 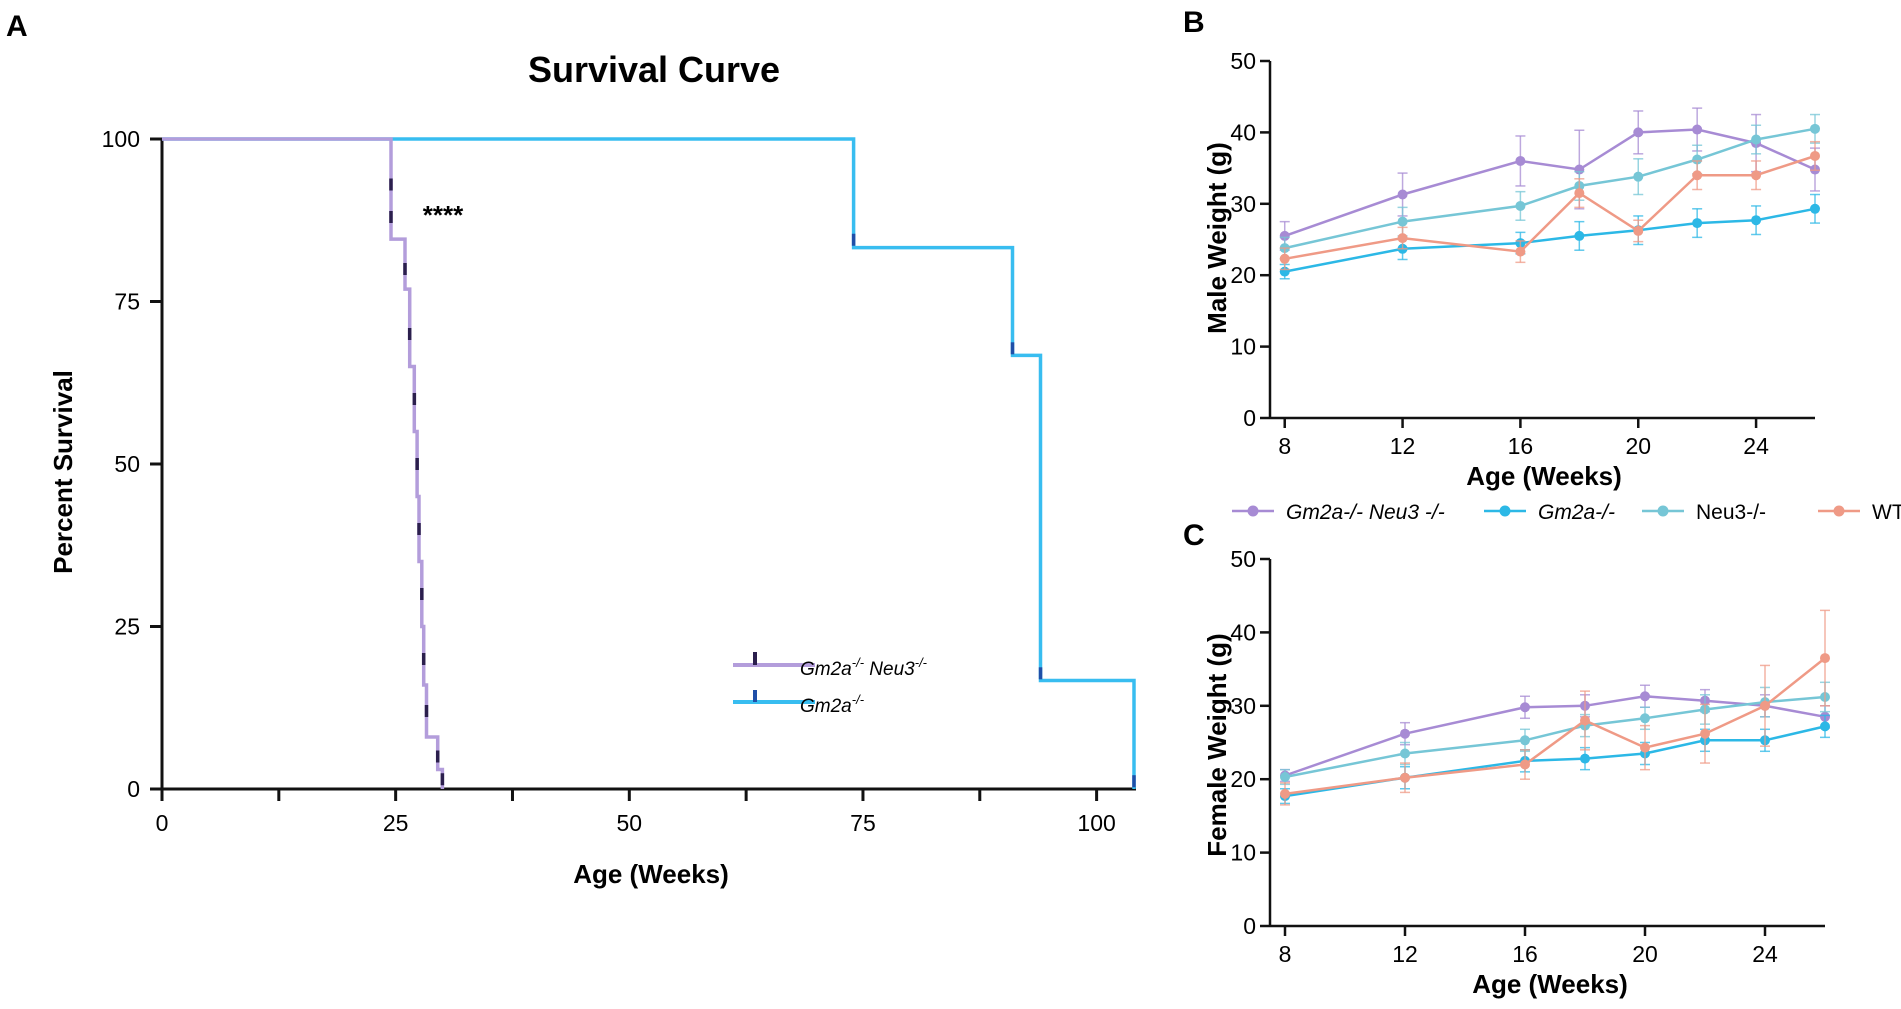 What do you see at coordinates (1525, 954) in the screenshot?
I see `female-x-tick-label: 16` at bounding box center [1525, 954].